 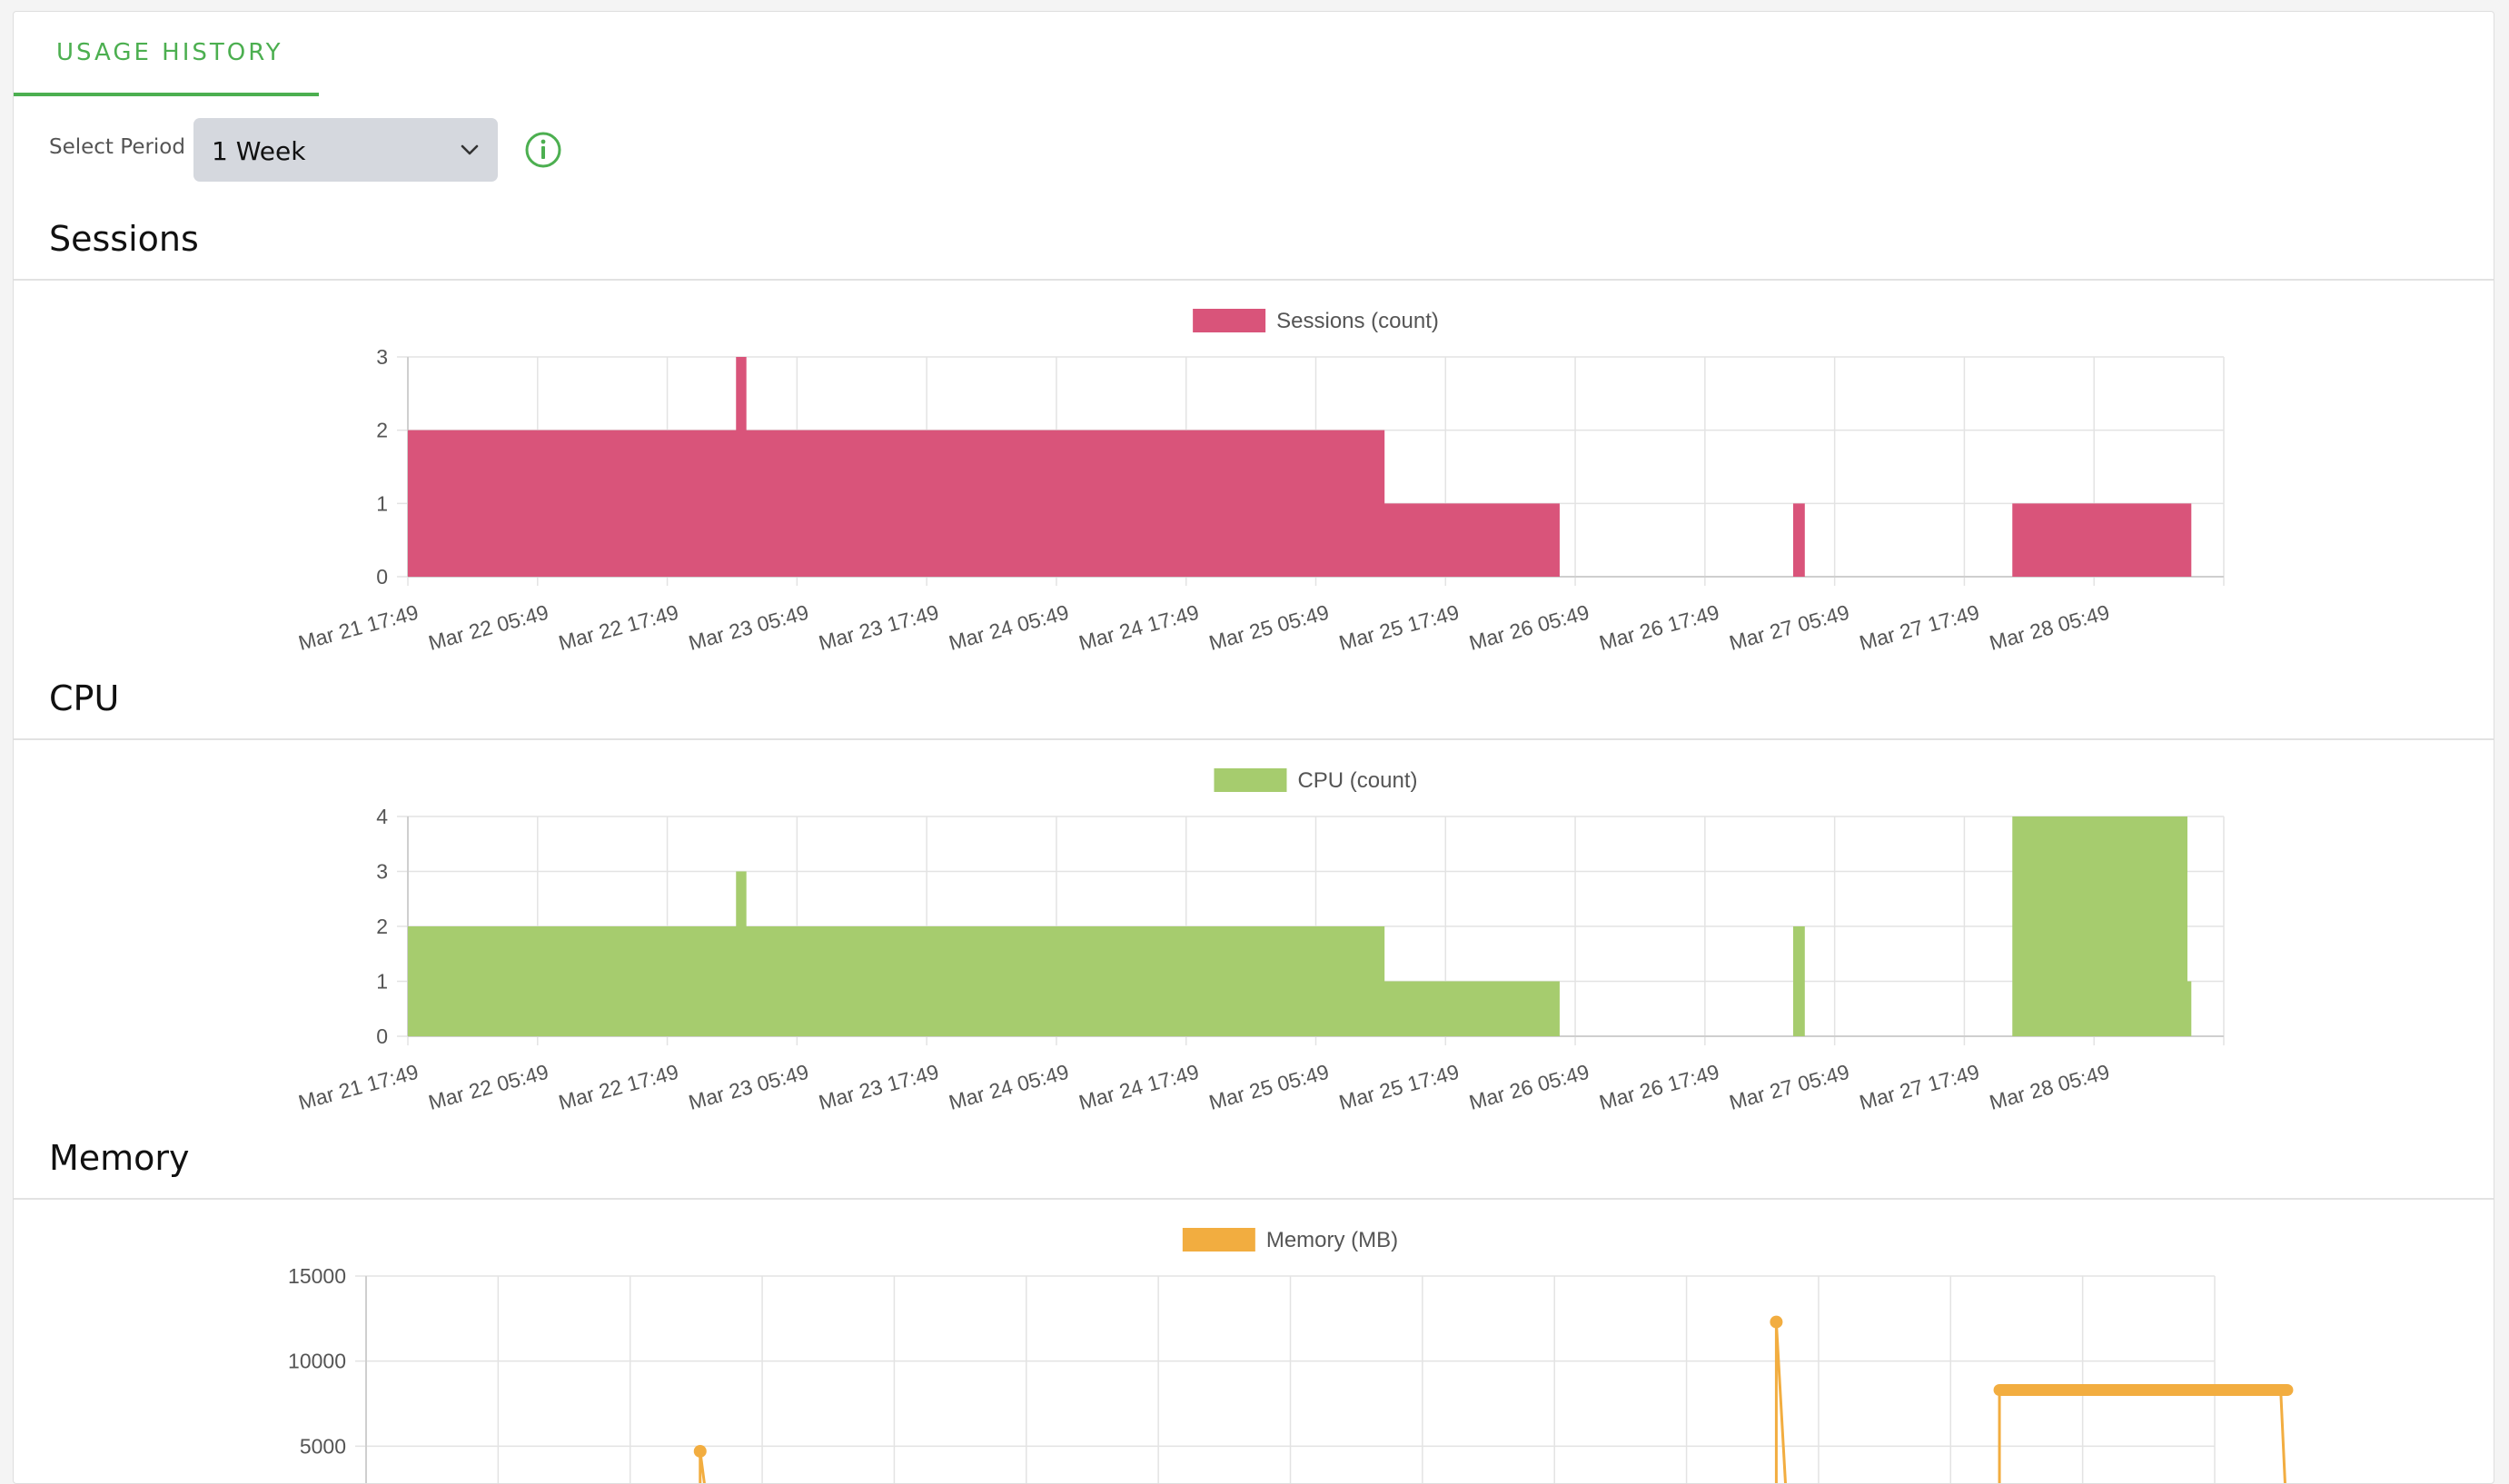 What do you see at coordinates (382, 872) in the screenshot?
I see `cpu-y-tick-label: 3` at bounding box center [382, 872].